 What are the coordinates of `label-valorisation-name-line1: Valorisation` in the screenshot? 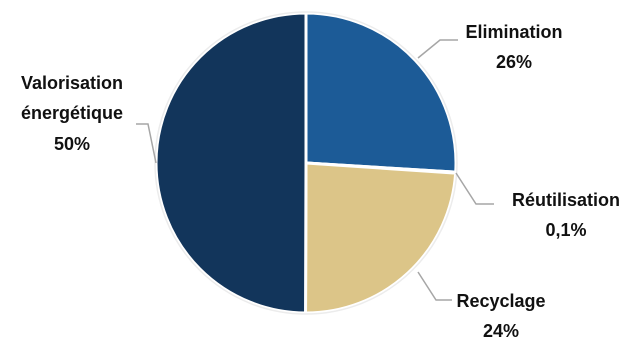 It's located at (72, 83).